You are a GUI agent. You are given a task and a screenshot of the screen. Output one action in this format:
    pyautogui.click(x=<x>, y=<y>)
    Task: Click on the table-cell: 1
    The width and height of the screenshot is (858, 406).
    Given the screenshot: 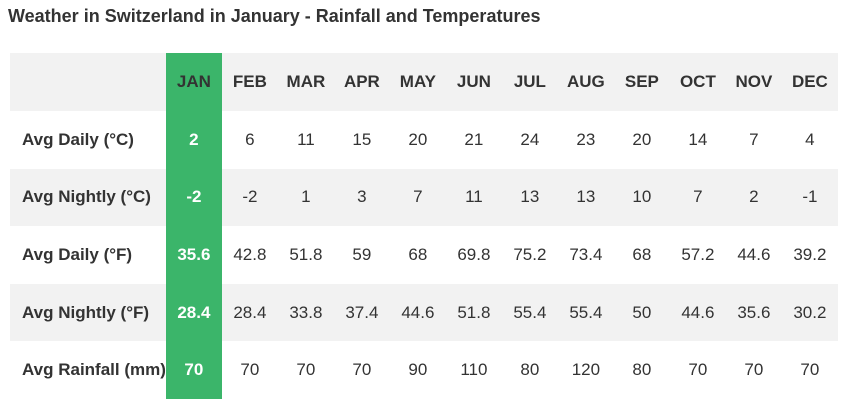 What is the action you would take?
    pyautogui.click(x=306, y=197)
    